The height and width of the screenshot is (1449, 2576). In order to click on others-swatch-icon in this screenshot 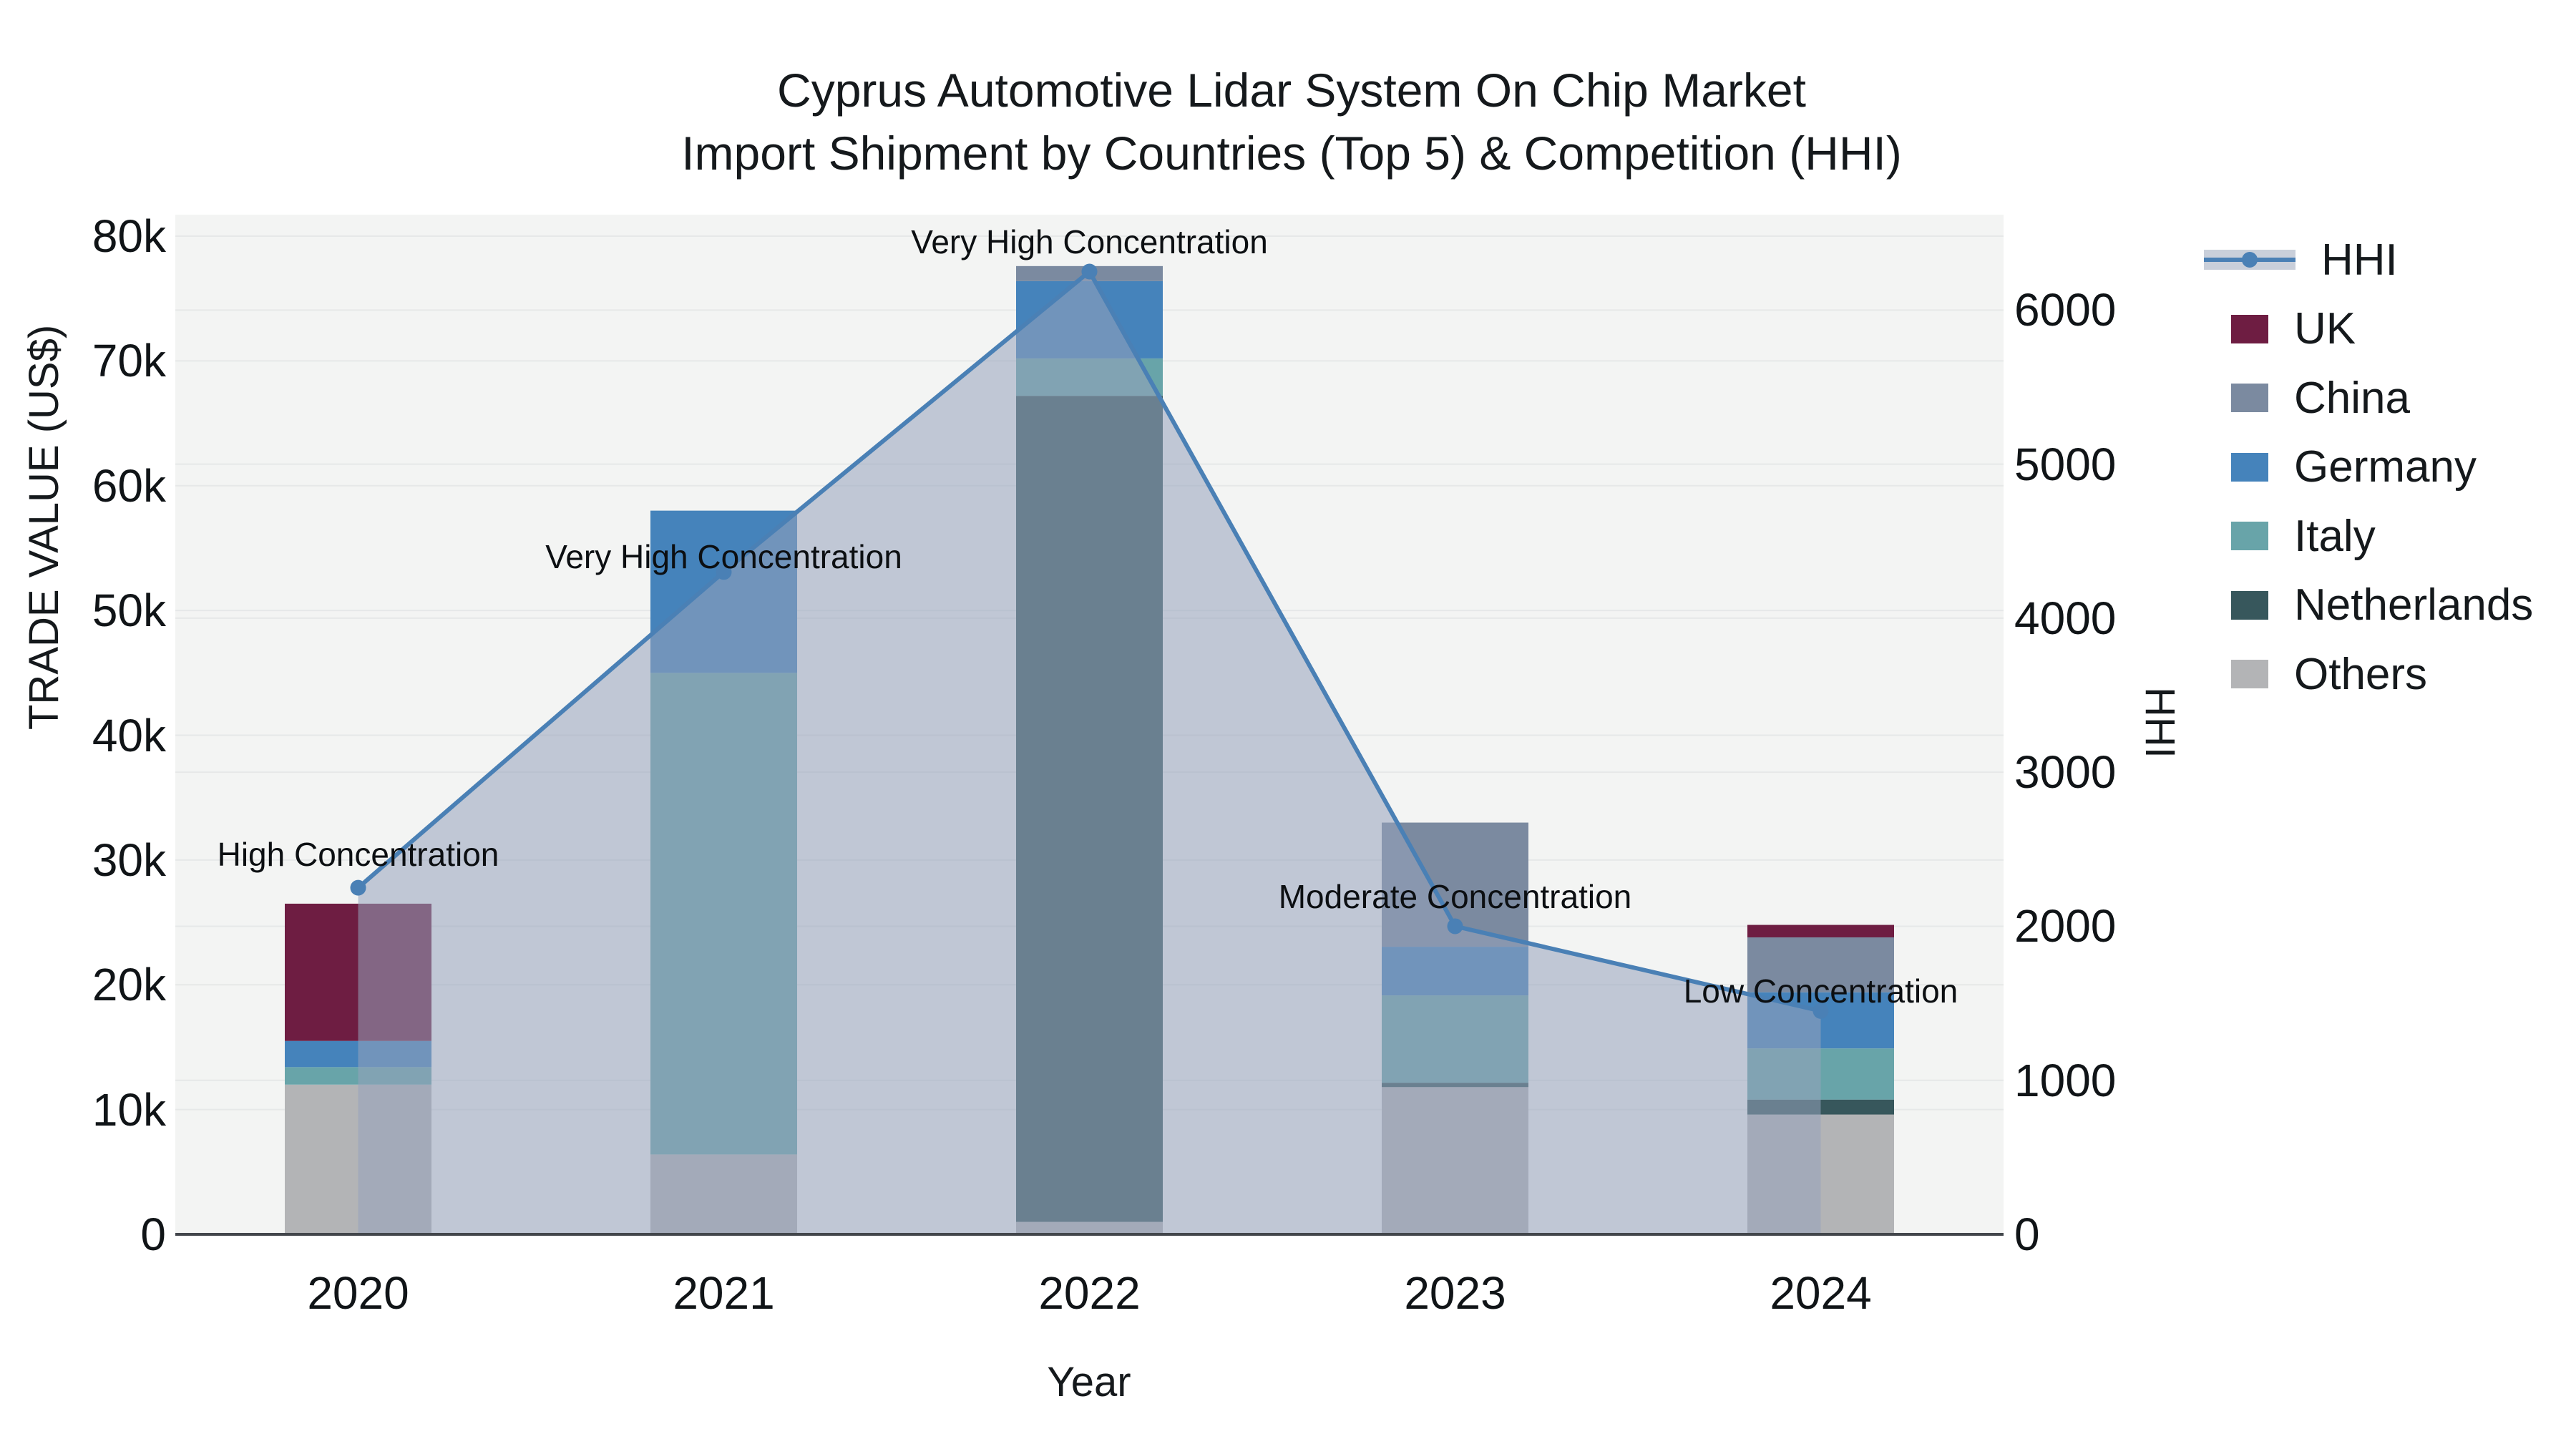, I will do `click(2249, 674)`.